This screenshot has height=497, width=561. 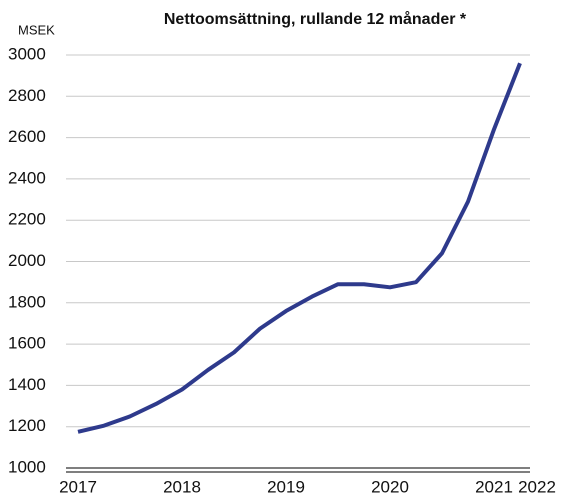 I want to click on x-tick-label: 2021, so click(x=494, y=486).